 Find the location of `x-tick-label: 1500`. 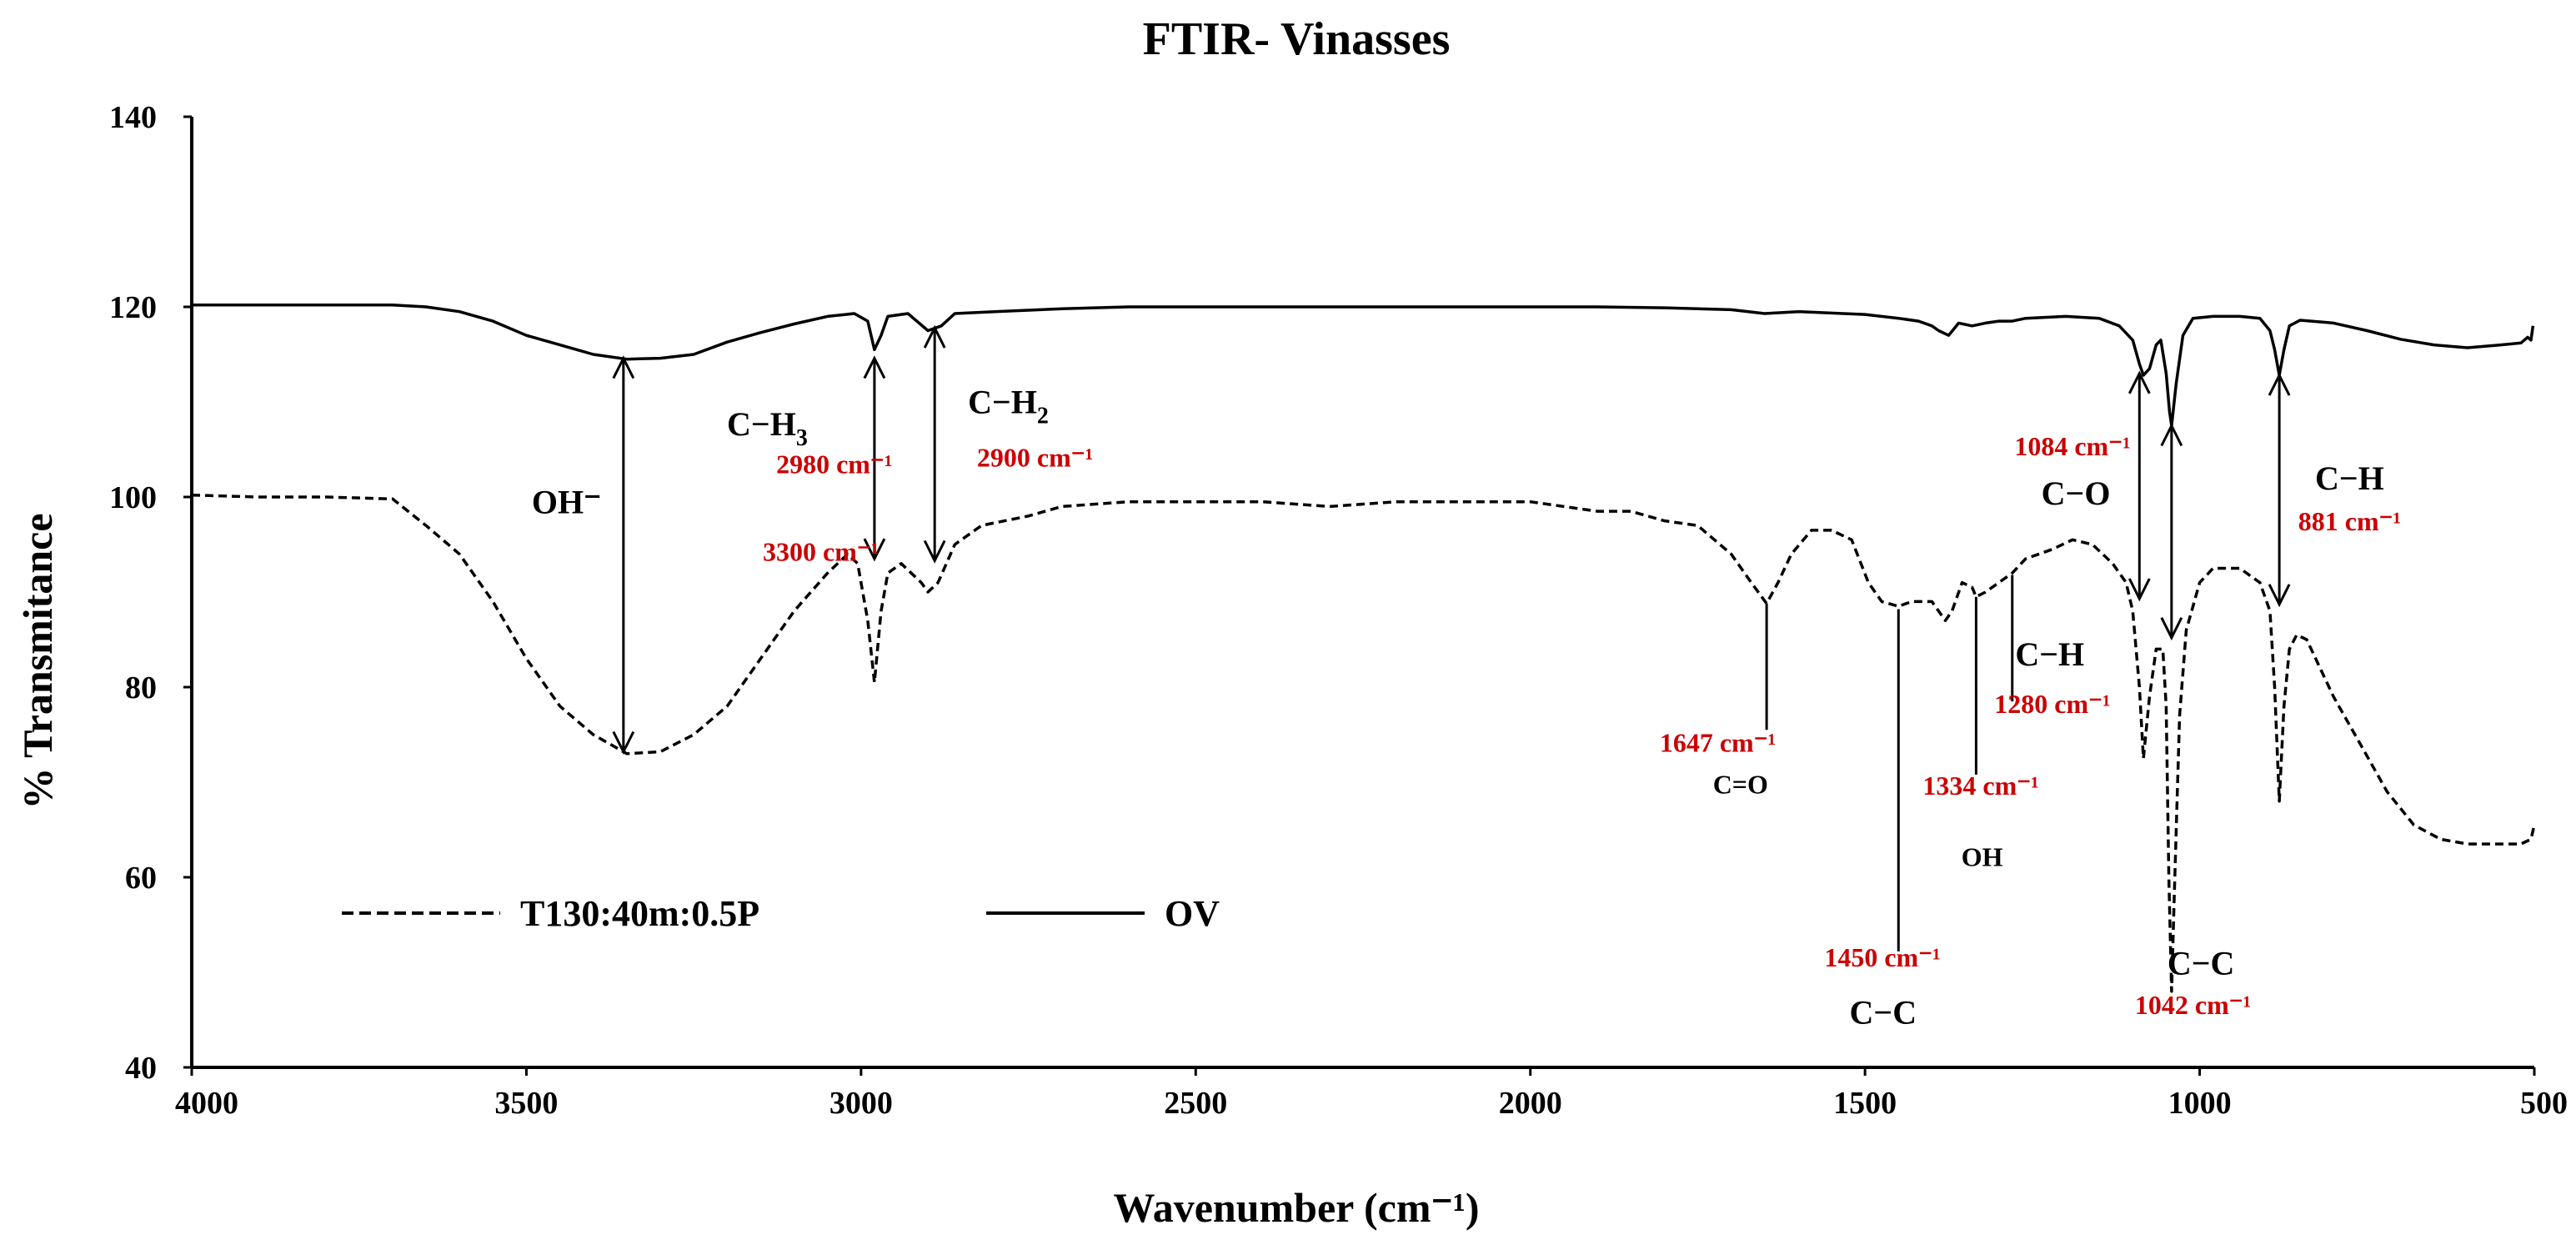

x-tick-label: 1500 is located at coordinates (1865, 1103).